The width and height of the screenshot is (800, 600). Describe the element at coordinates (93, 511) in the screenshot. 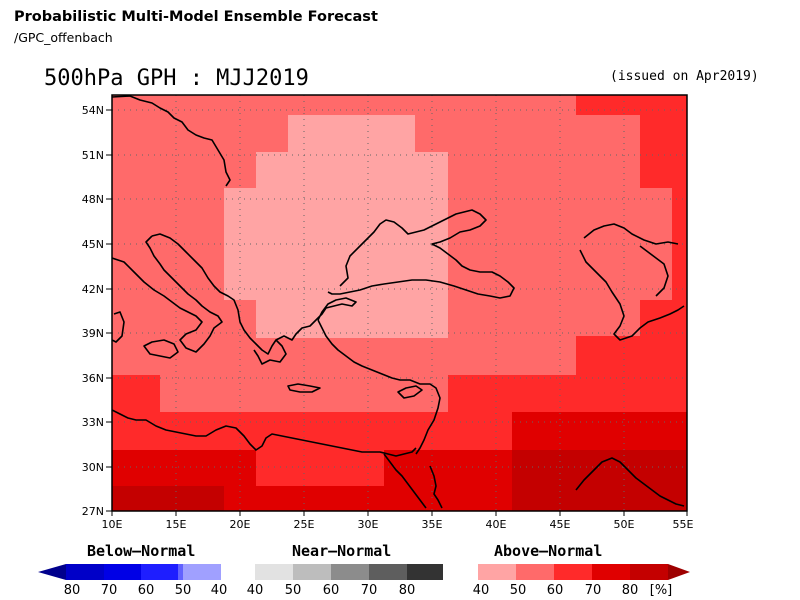

I see `lat-tick-label: 27N` at that location.